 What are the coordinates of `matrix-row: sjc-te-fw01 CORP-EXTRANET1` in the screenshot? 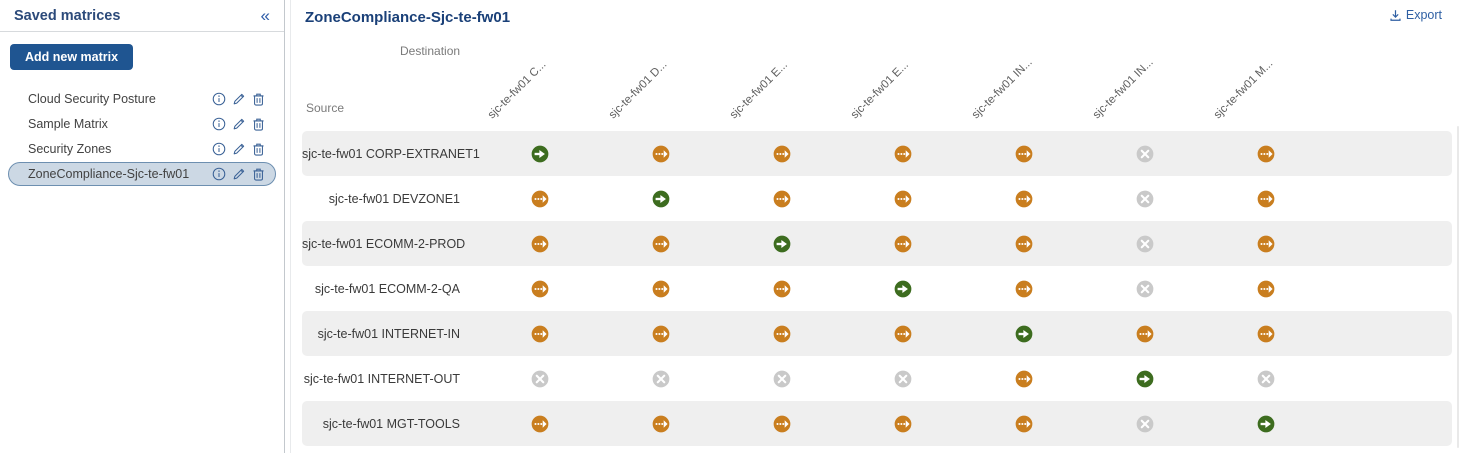 It's located at (877, 153).